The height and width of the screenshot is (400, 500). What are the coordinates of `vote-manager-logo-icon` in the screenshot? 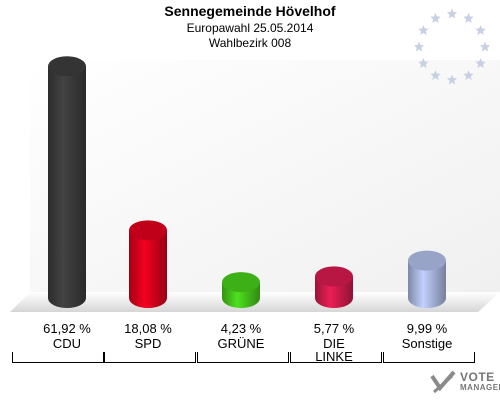 It's located at (443, 382).